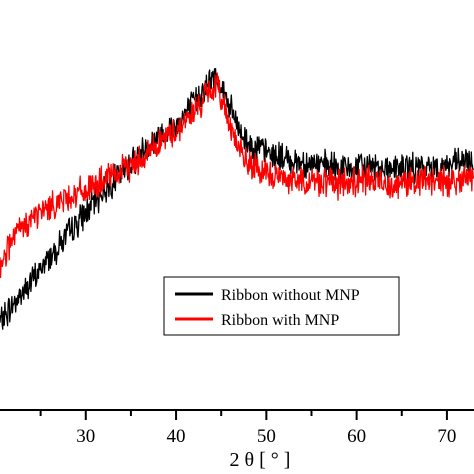  I want to click on x-tick-label: 60, so click(356, 436).